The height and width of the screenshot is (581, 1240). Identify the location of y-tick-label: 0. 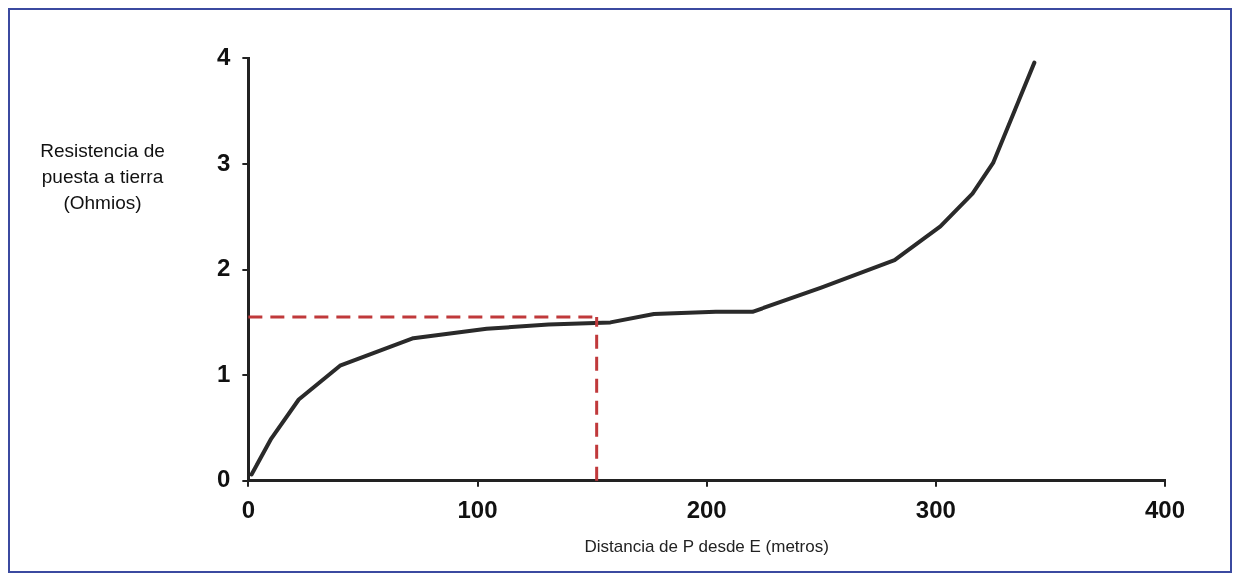
(223, 479).